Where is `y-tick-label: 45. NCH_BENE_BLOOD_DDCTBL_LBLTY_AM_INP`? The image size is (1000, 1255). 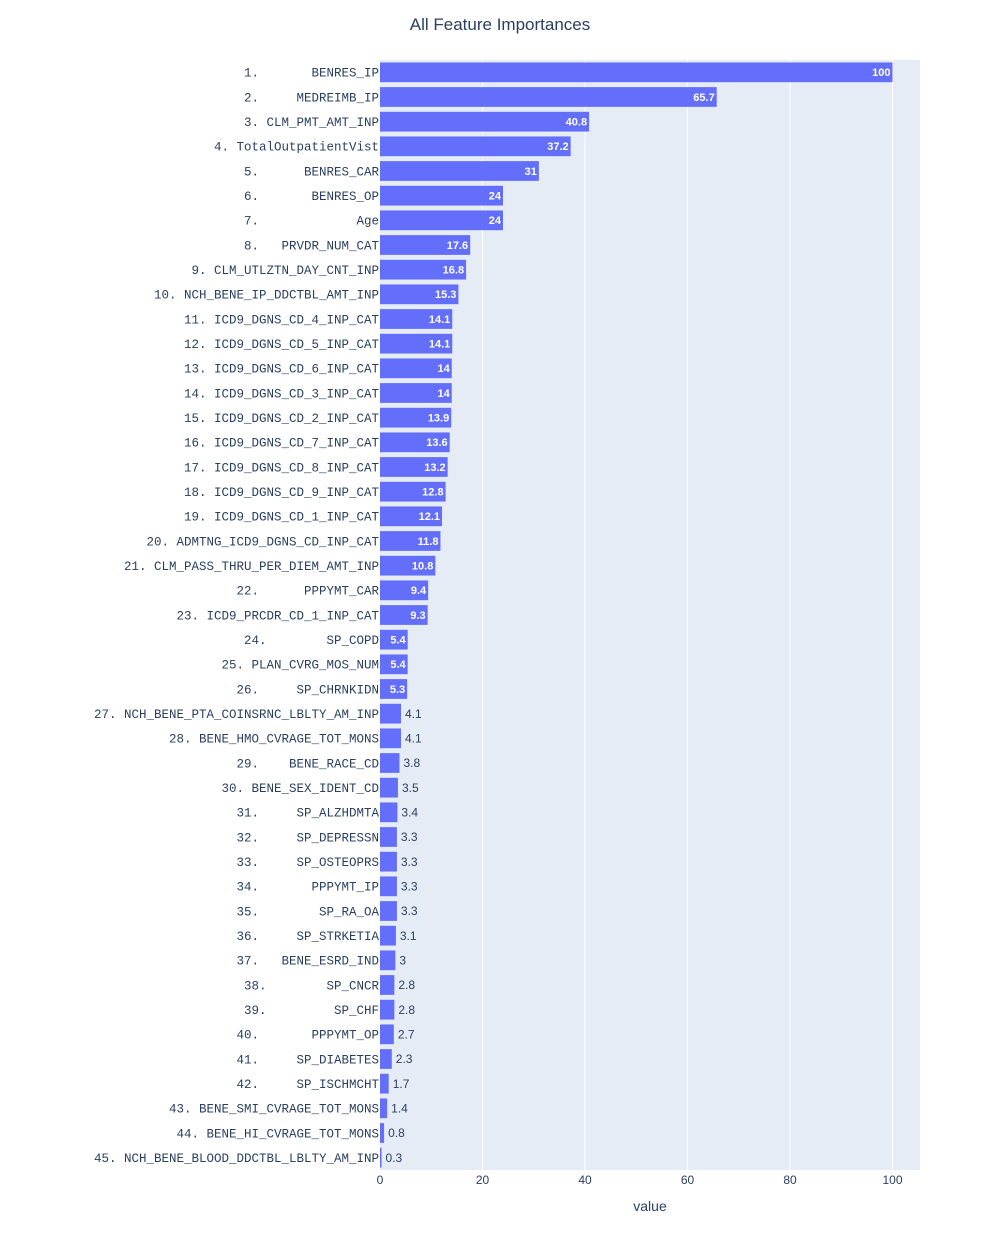
y-tick-label: 45. NCH_BENE_BLOOD_DDCTBL_LBLTY_AM_INP is located at coordinates (236, 1159).